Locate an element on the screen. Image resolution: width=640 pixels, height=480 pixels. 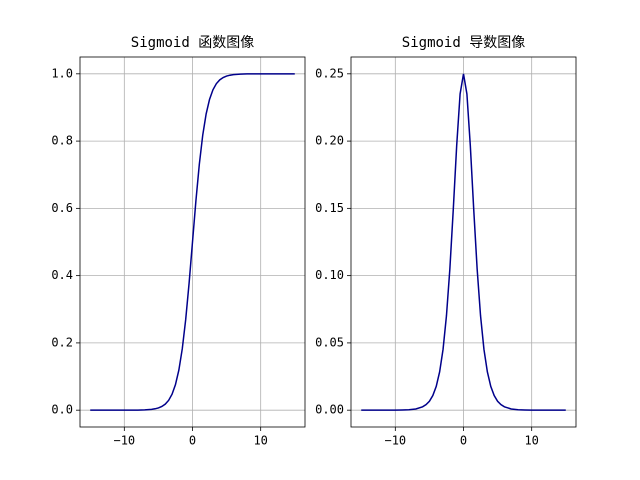
y-tick-label: 0.2 is located at coordinates (62, 342).